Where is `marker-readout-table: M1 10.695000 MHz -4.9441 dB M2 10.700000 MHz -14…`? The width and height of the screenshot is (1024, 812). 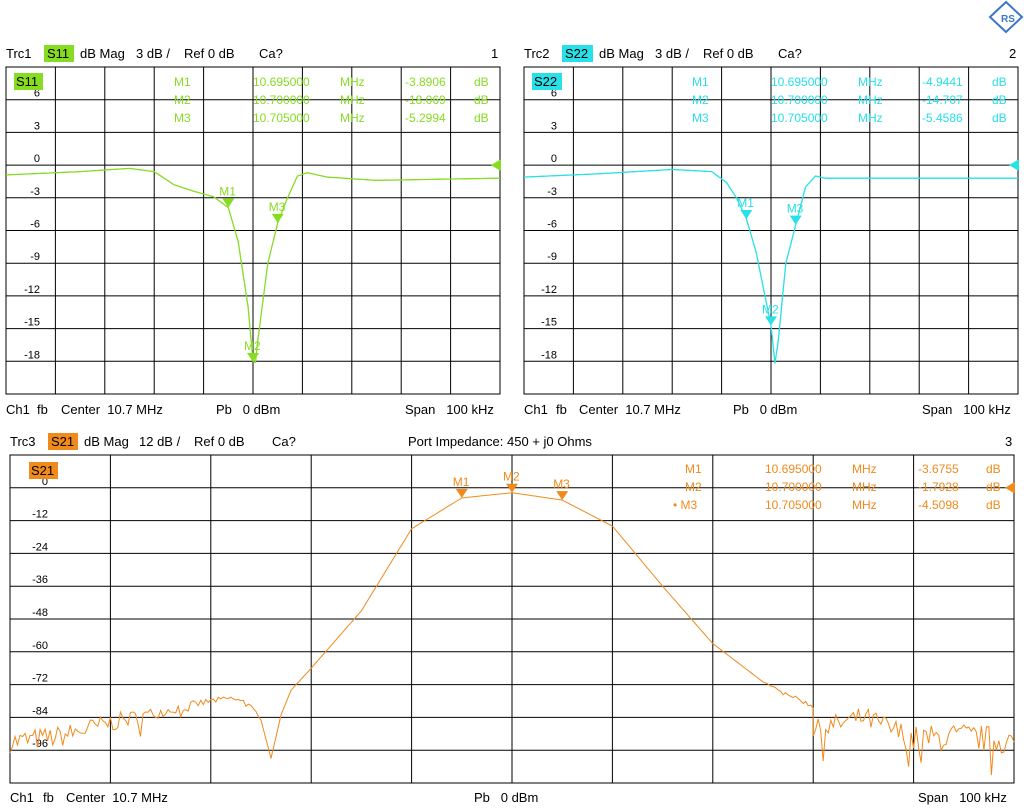 marker-readout-table: M1 10.695000 MHz -4.9441 dB M2 10.700000 MHz -14… is located at coordinates (849, 100).